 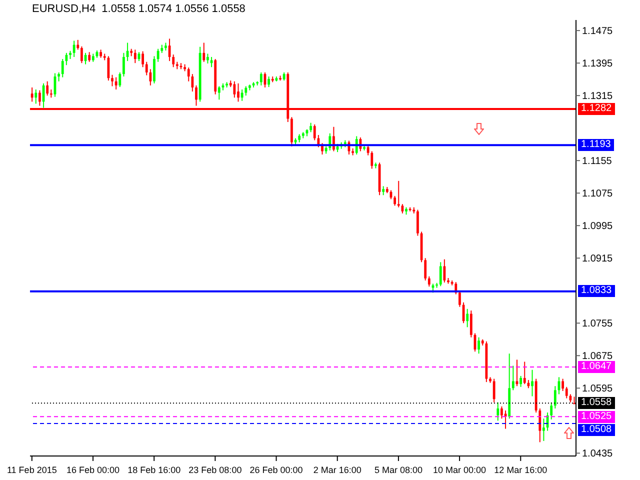 I want to click on ref-line-label: 1.0558, so click(x=596, y=403).